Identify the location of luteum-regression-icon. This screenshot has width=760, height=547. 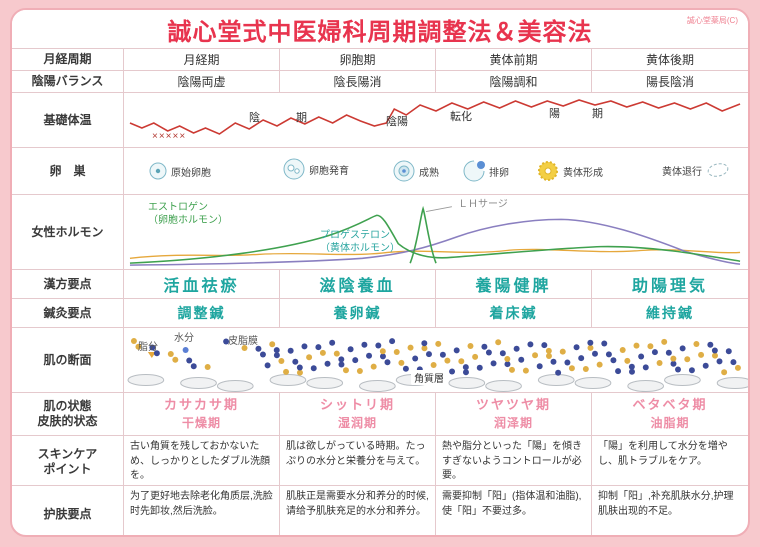
(718, 170).